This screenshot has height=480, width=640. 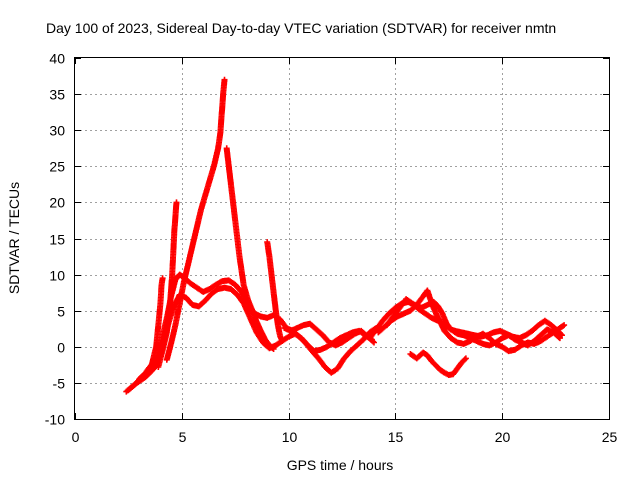 What do you see at coordinates (57, 240) in the screenshot?
I see `y-tick-label: 15` at bounding box center [57, 240].